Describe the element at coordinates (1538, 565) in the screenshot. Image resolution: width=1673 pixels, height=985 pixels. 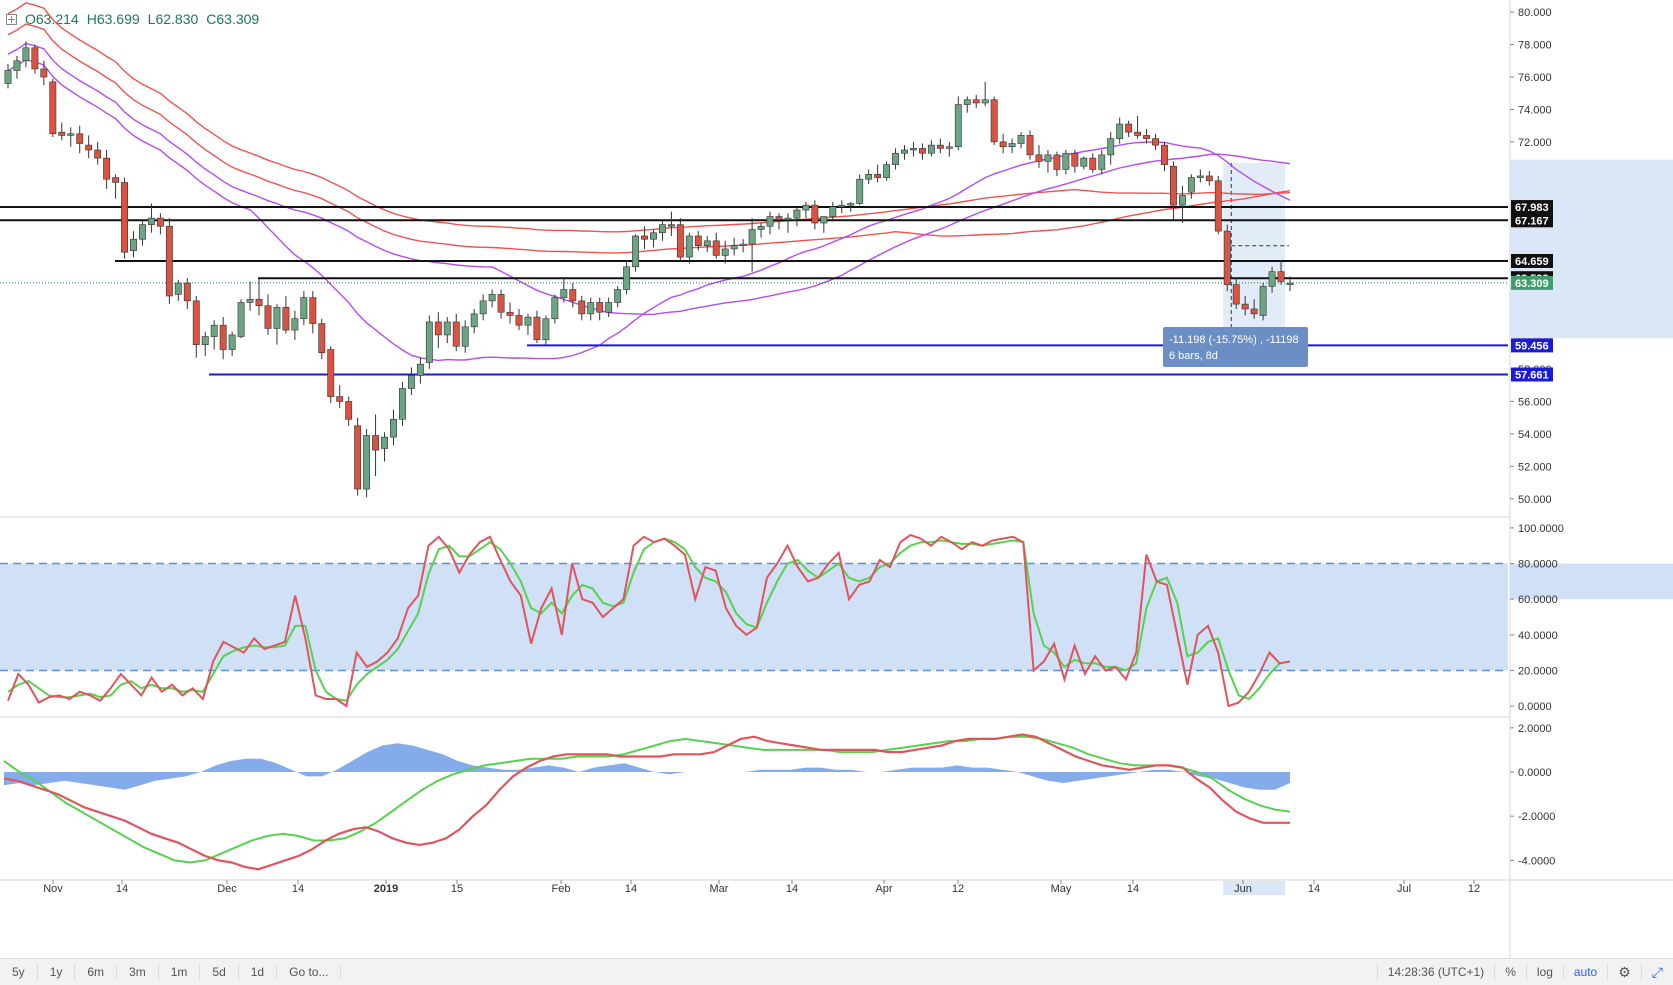
I see `osc-tick-label: 80.0000` at that location.